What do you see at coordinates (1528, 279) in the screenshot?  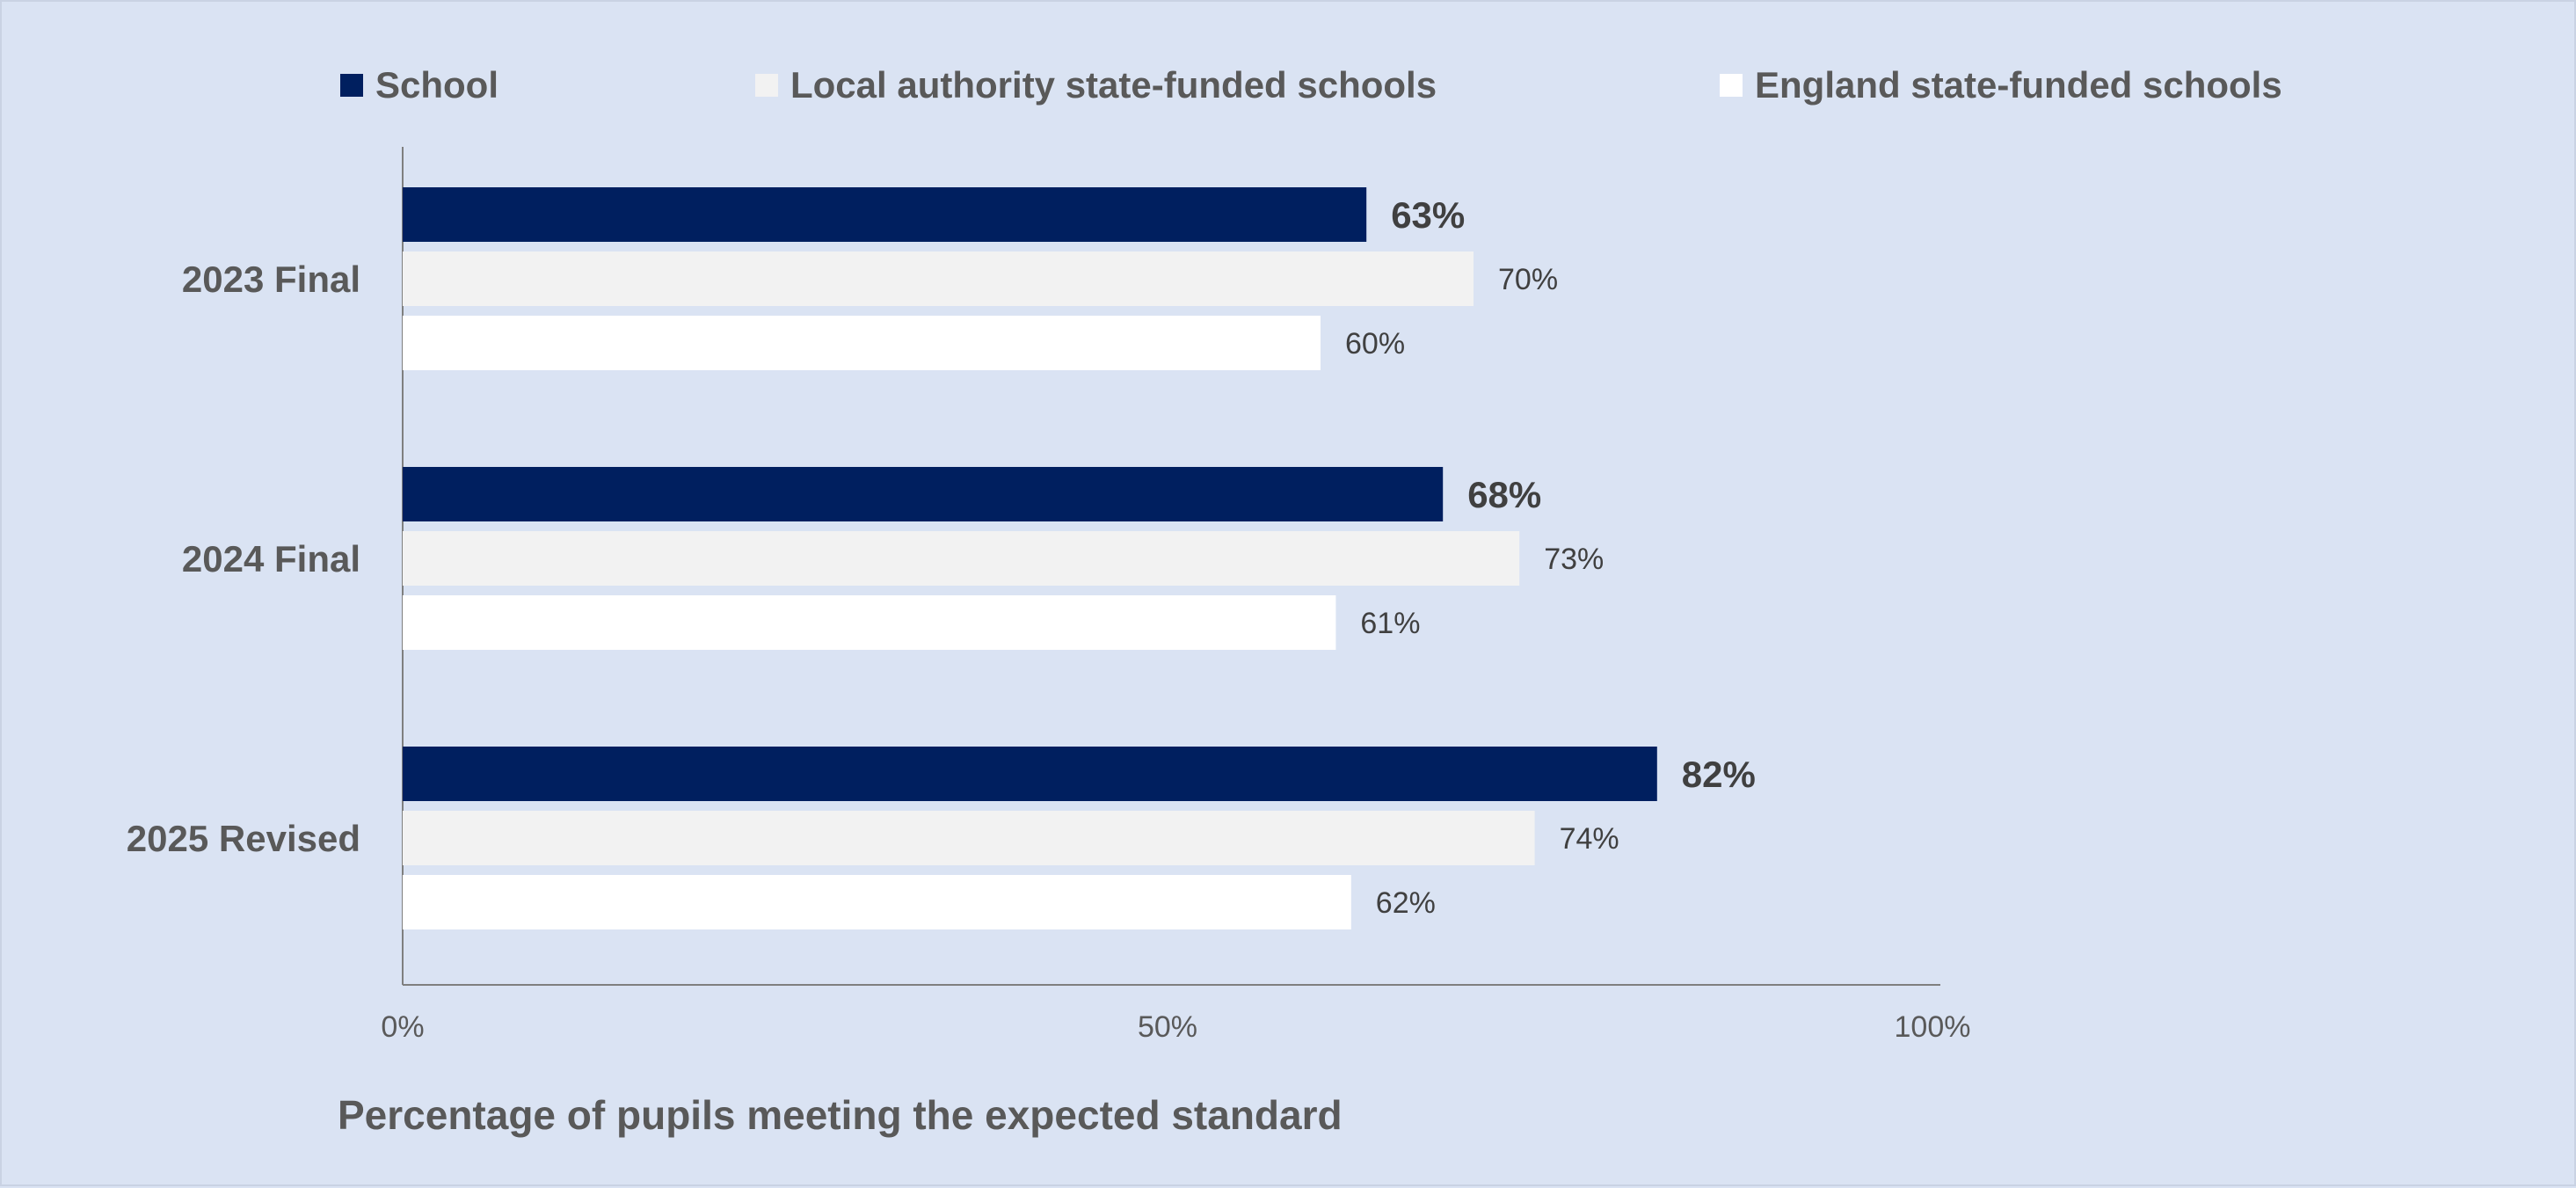 I see `data-label-2-1: 70%` at bounding box center [1528, 279].